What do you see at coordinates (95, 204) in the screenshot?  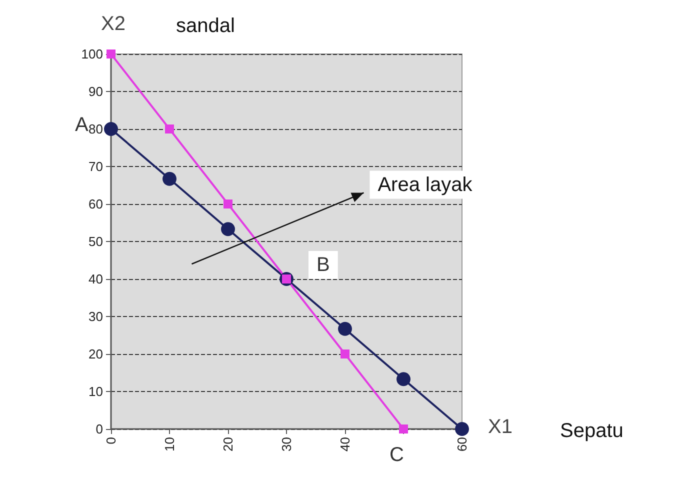 I see `y-tick-label: 60` at bounding box center [95, 204].